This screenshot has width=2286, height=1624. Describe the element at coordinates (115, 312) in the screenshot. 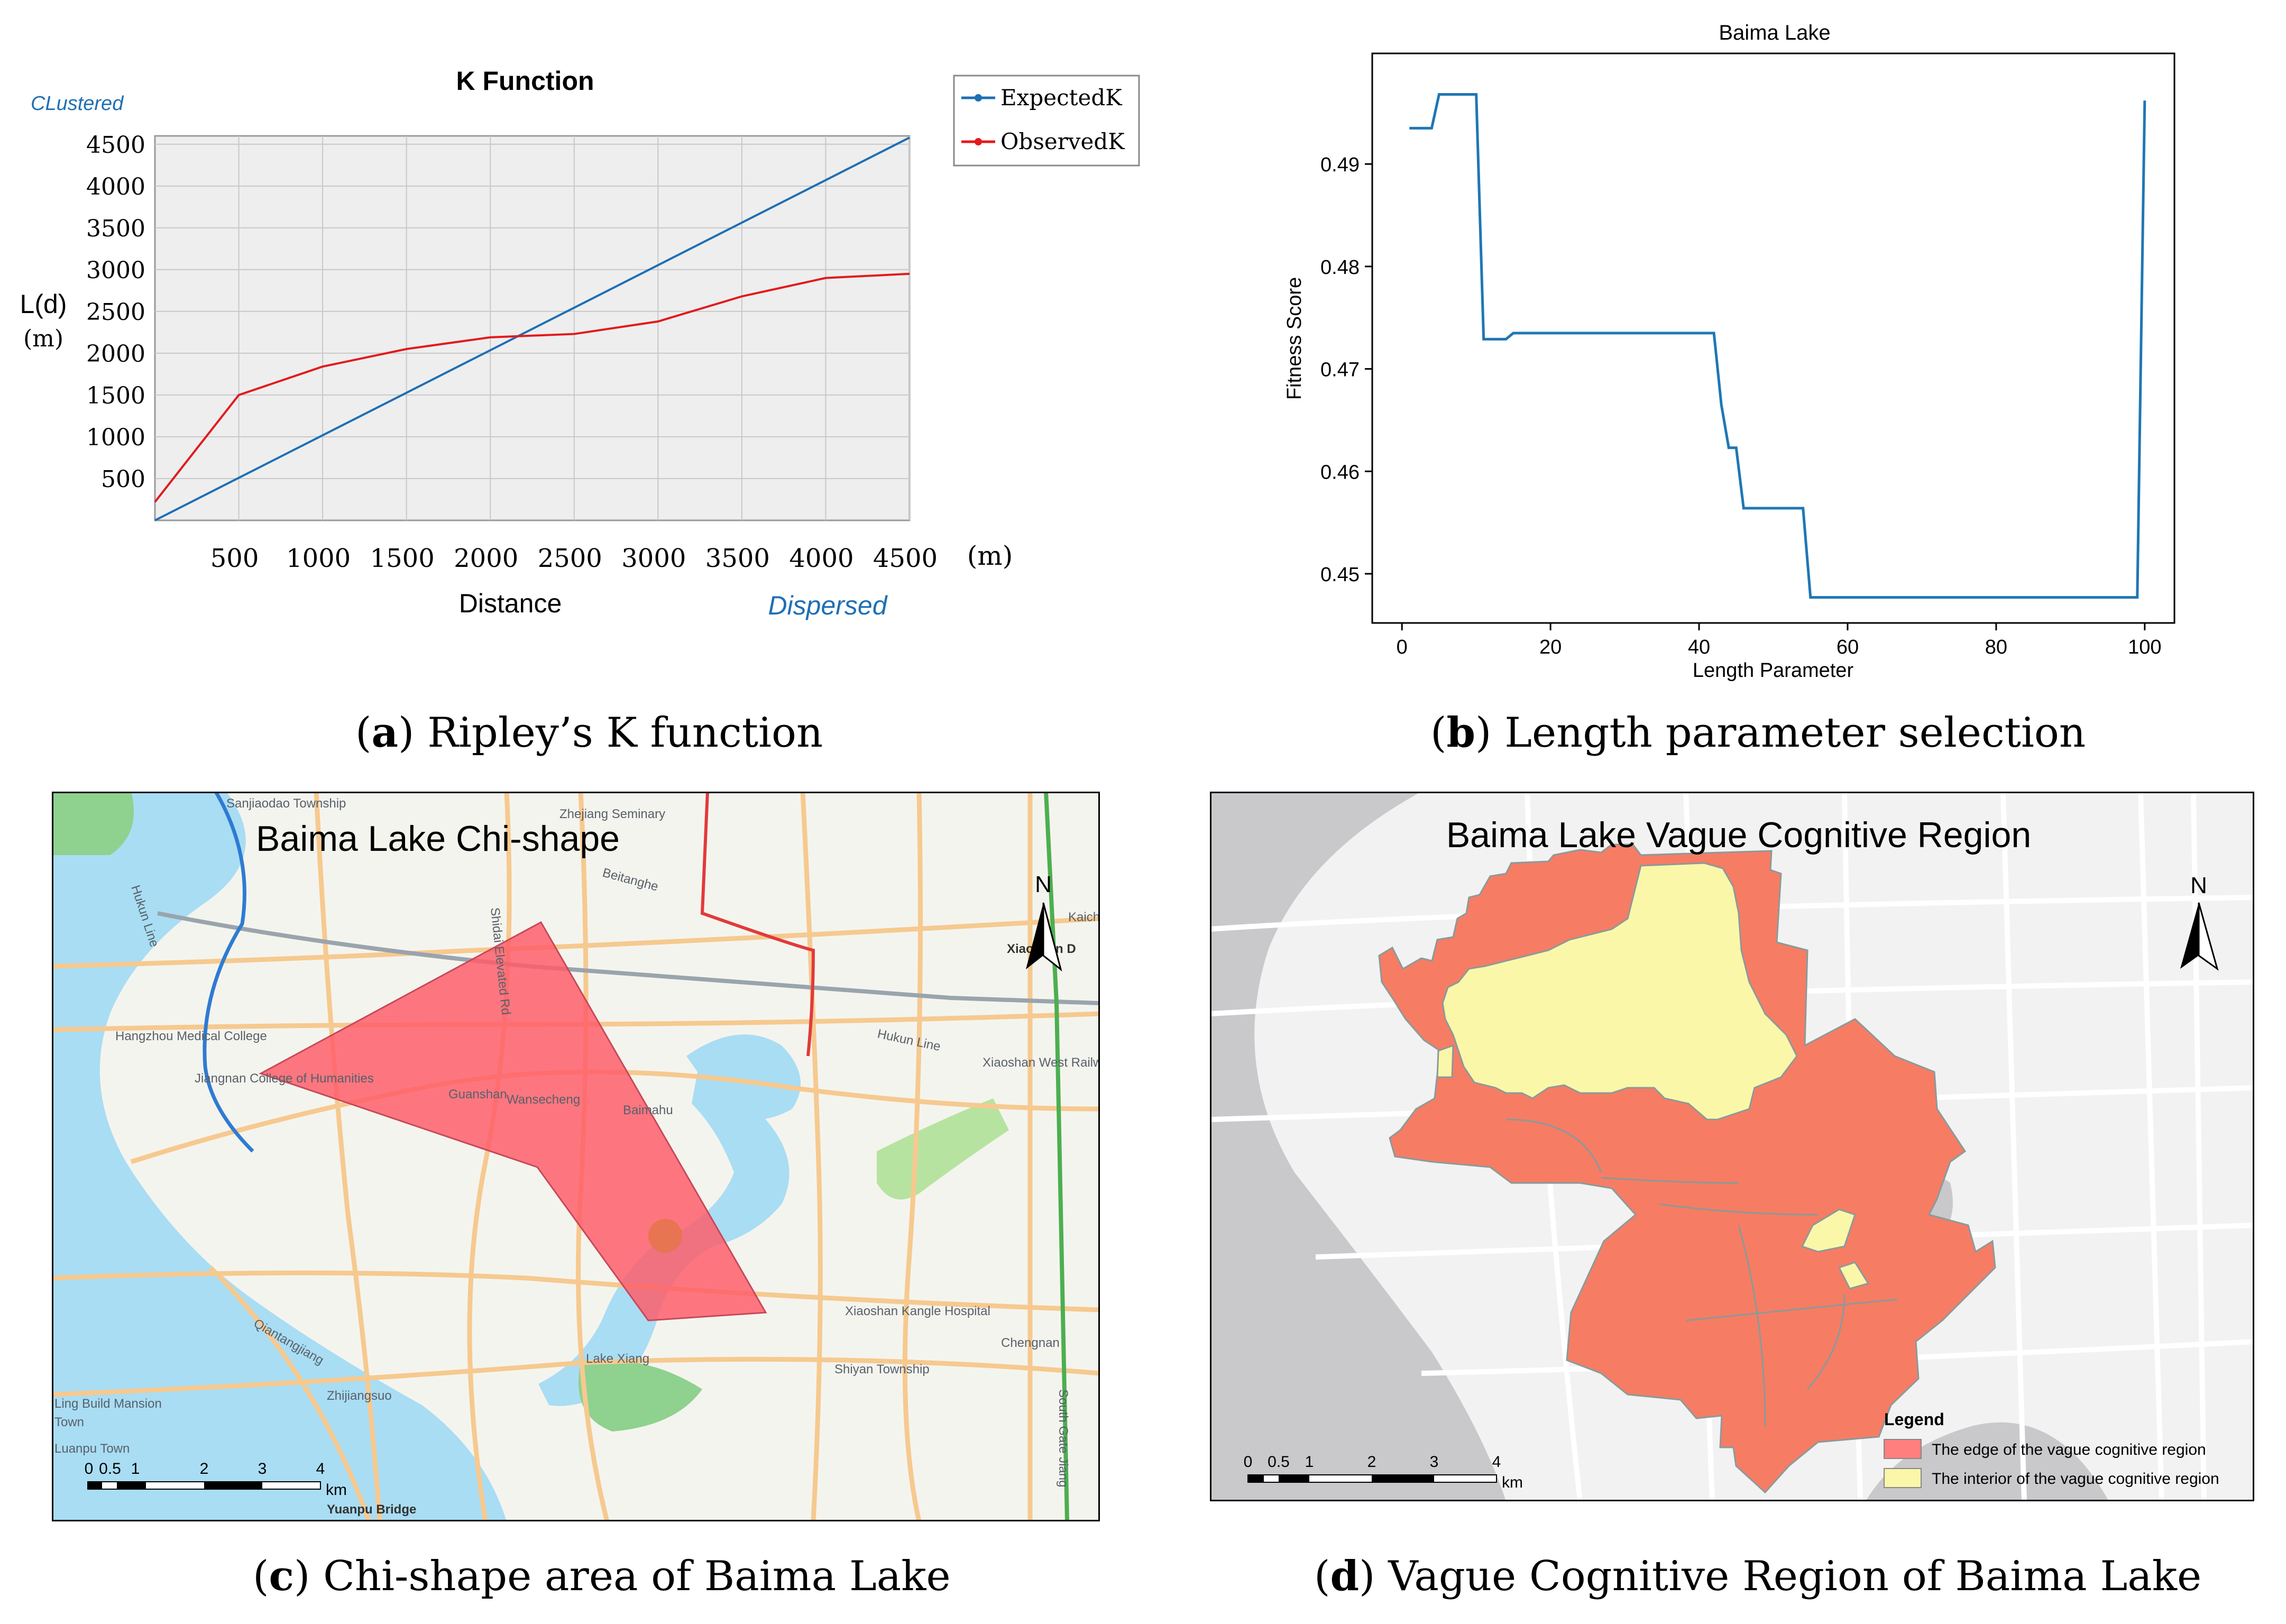

I see `y-tick-label: 2500` at that location.